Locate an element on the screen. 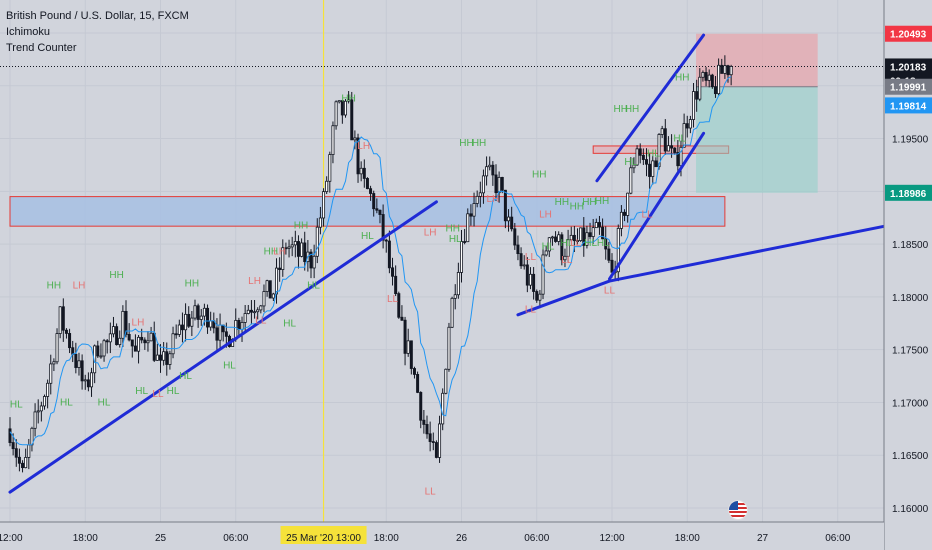 The width and height of the screenshot is (932, 550). time-axis is located at coordinates (442, 536).